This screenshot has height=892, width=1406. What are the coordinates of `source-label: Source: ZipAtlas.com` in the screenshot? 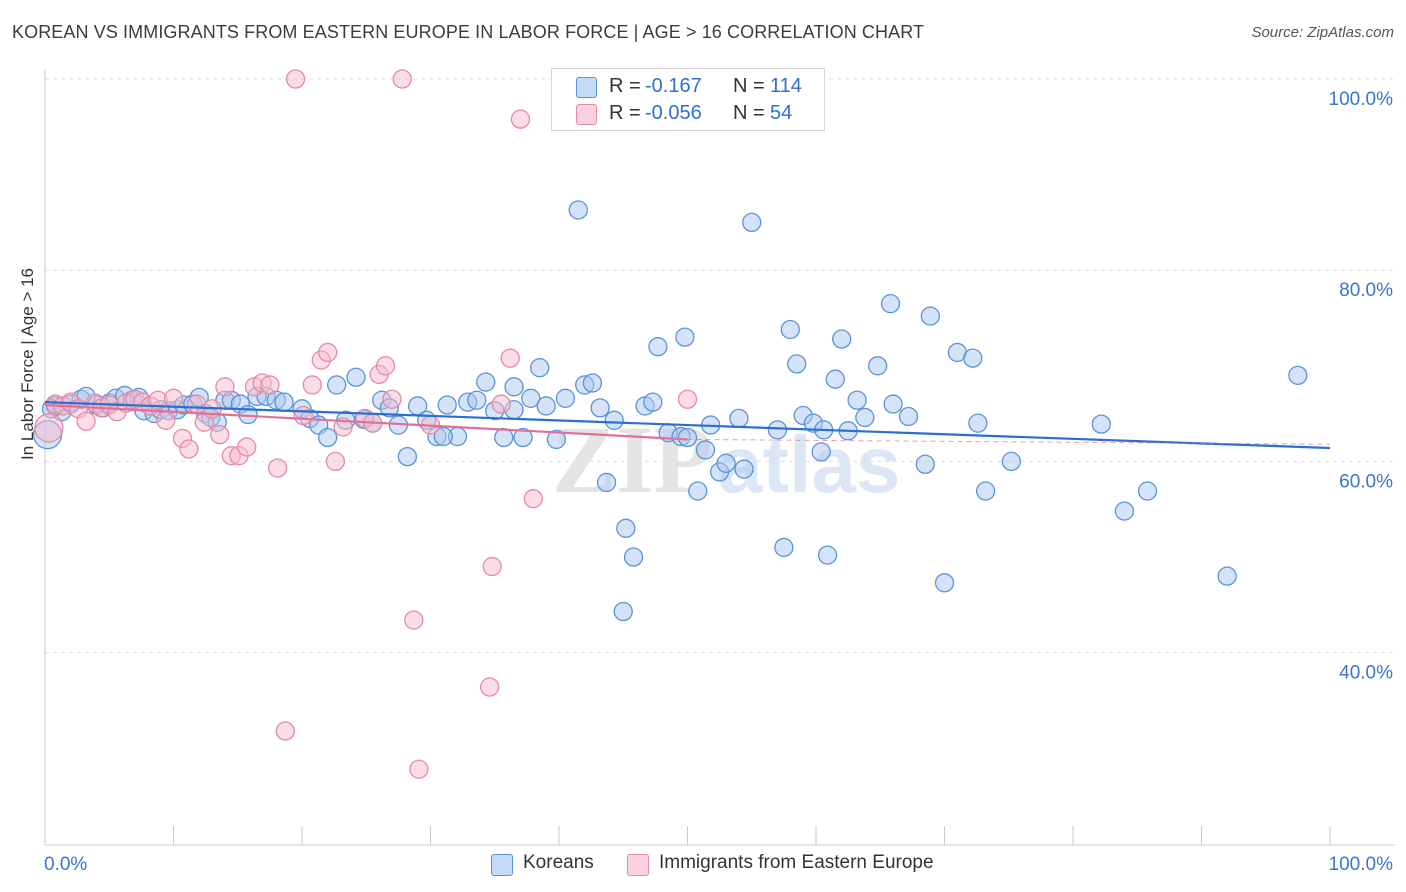 It's located at (1322, 32).